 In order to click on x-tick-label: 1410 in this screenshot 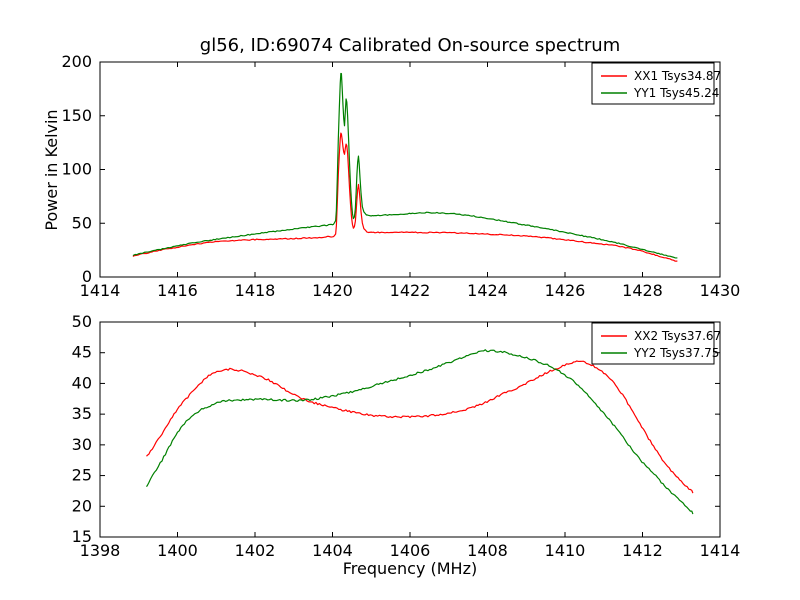, I will do `click(565, 550)`.